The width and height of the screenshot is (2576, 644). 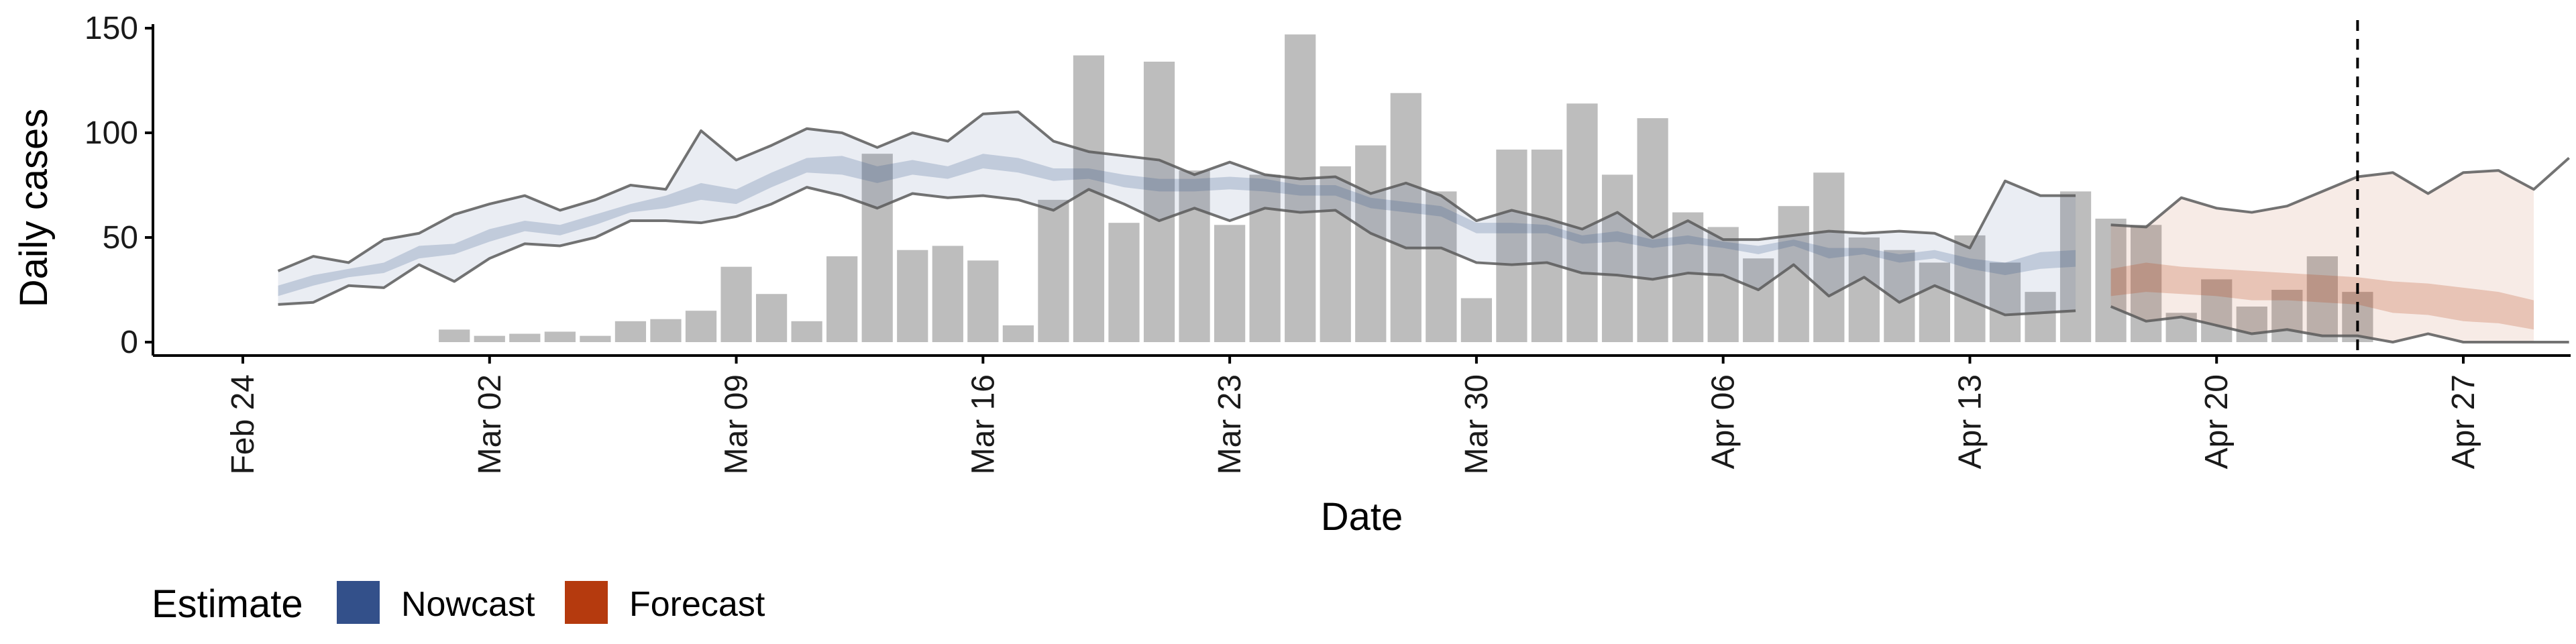 I want to click on x-tick-label-2020-03-23: Mar 23, so click(x=1230, y=424).